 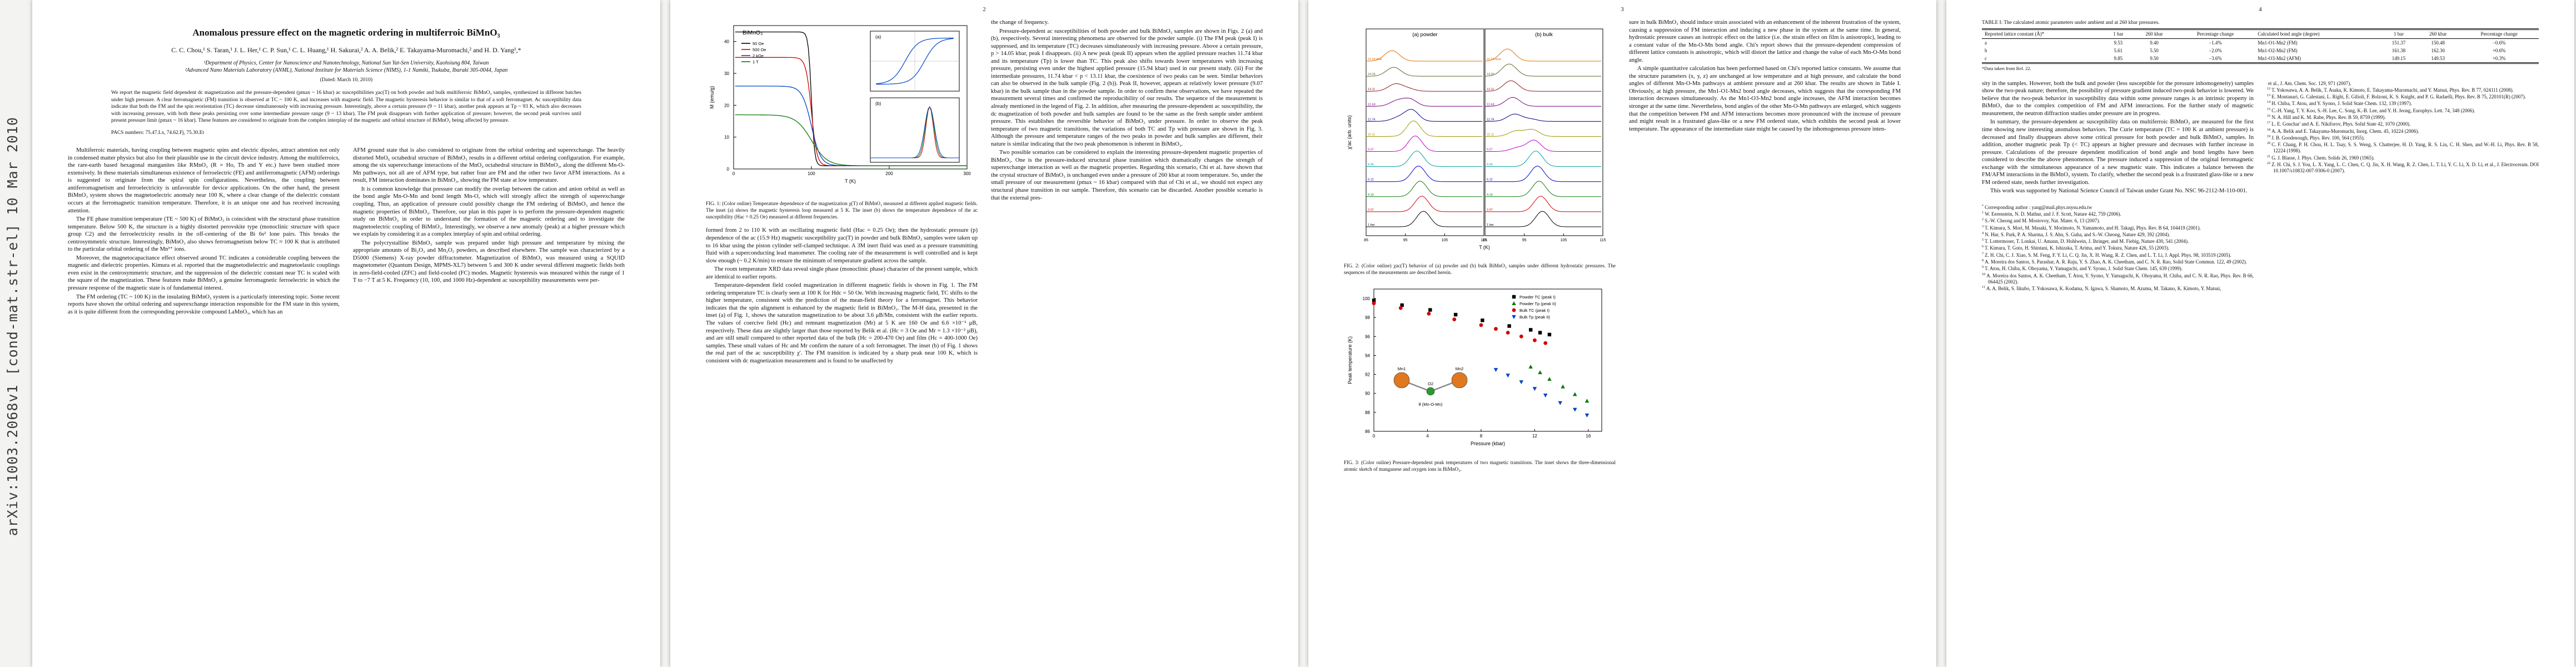 I want to click on svg-text: 94, so click(x=1367, y=356).